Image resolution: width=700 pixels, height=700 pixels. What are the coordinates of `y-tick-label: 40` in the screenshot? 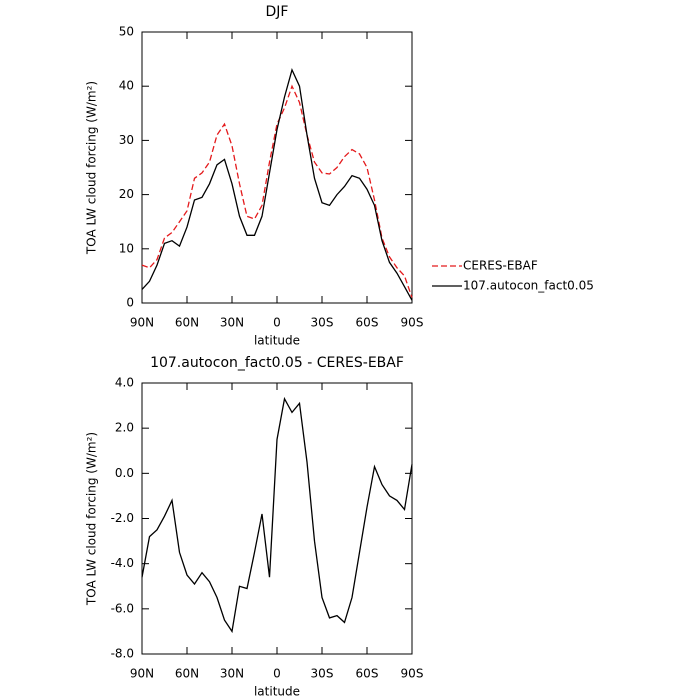 It's located at (126, 86).